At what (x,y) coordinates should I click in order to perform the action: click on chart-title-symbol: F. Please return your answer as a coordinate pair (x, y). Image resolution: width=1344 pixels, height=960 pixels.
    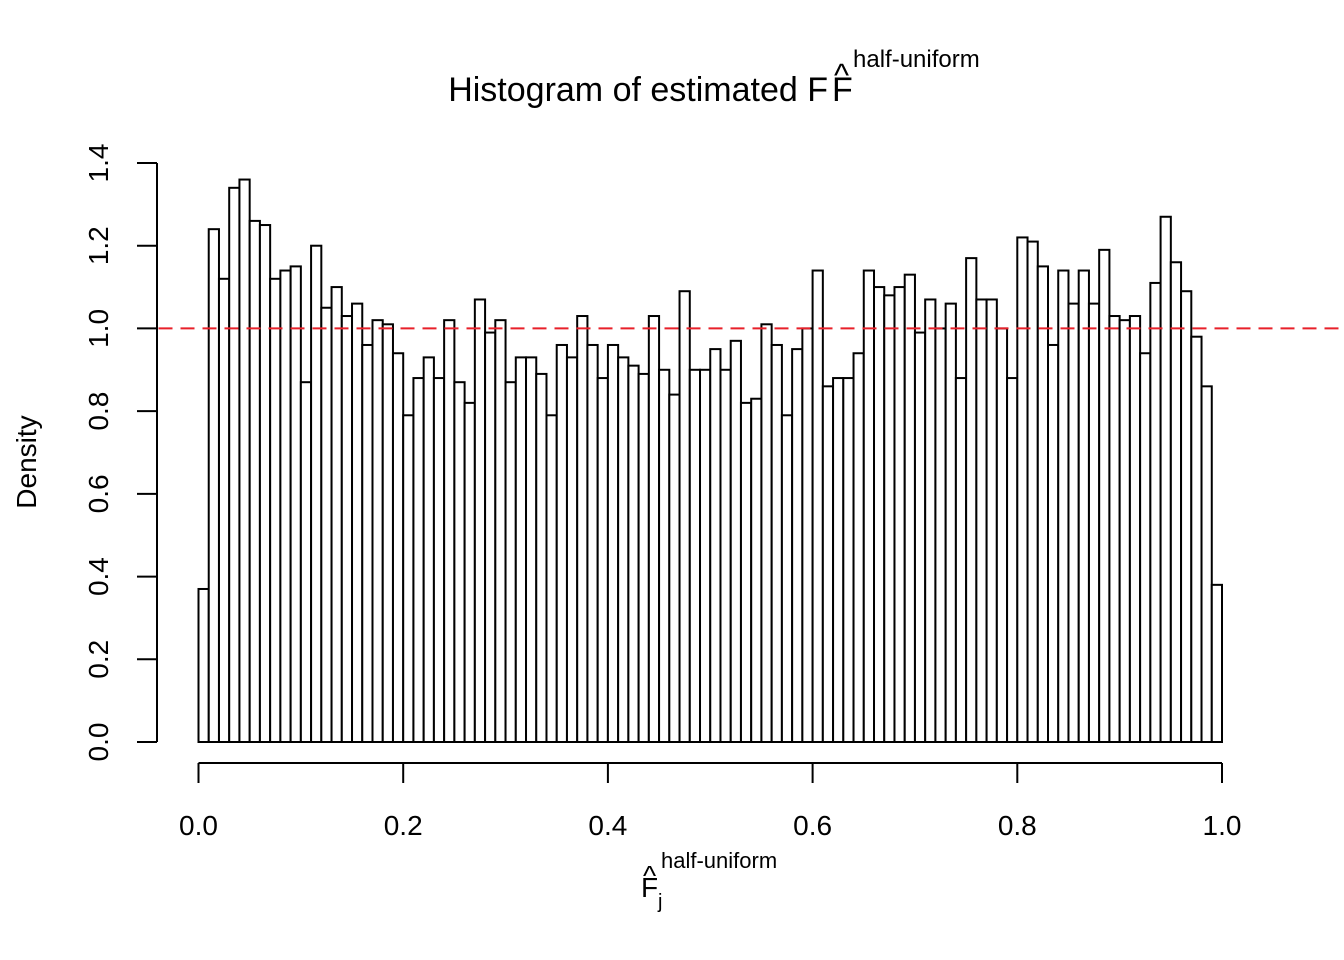
    Looking at the image, I should click on (842, 90).